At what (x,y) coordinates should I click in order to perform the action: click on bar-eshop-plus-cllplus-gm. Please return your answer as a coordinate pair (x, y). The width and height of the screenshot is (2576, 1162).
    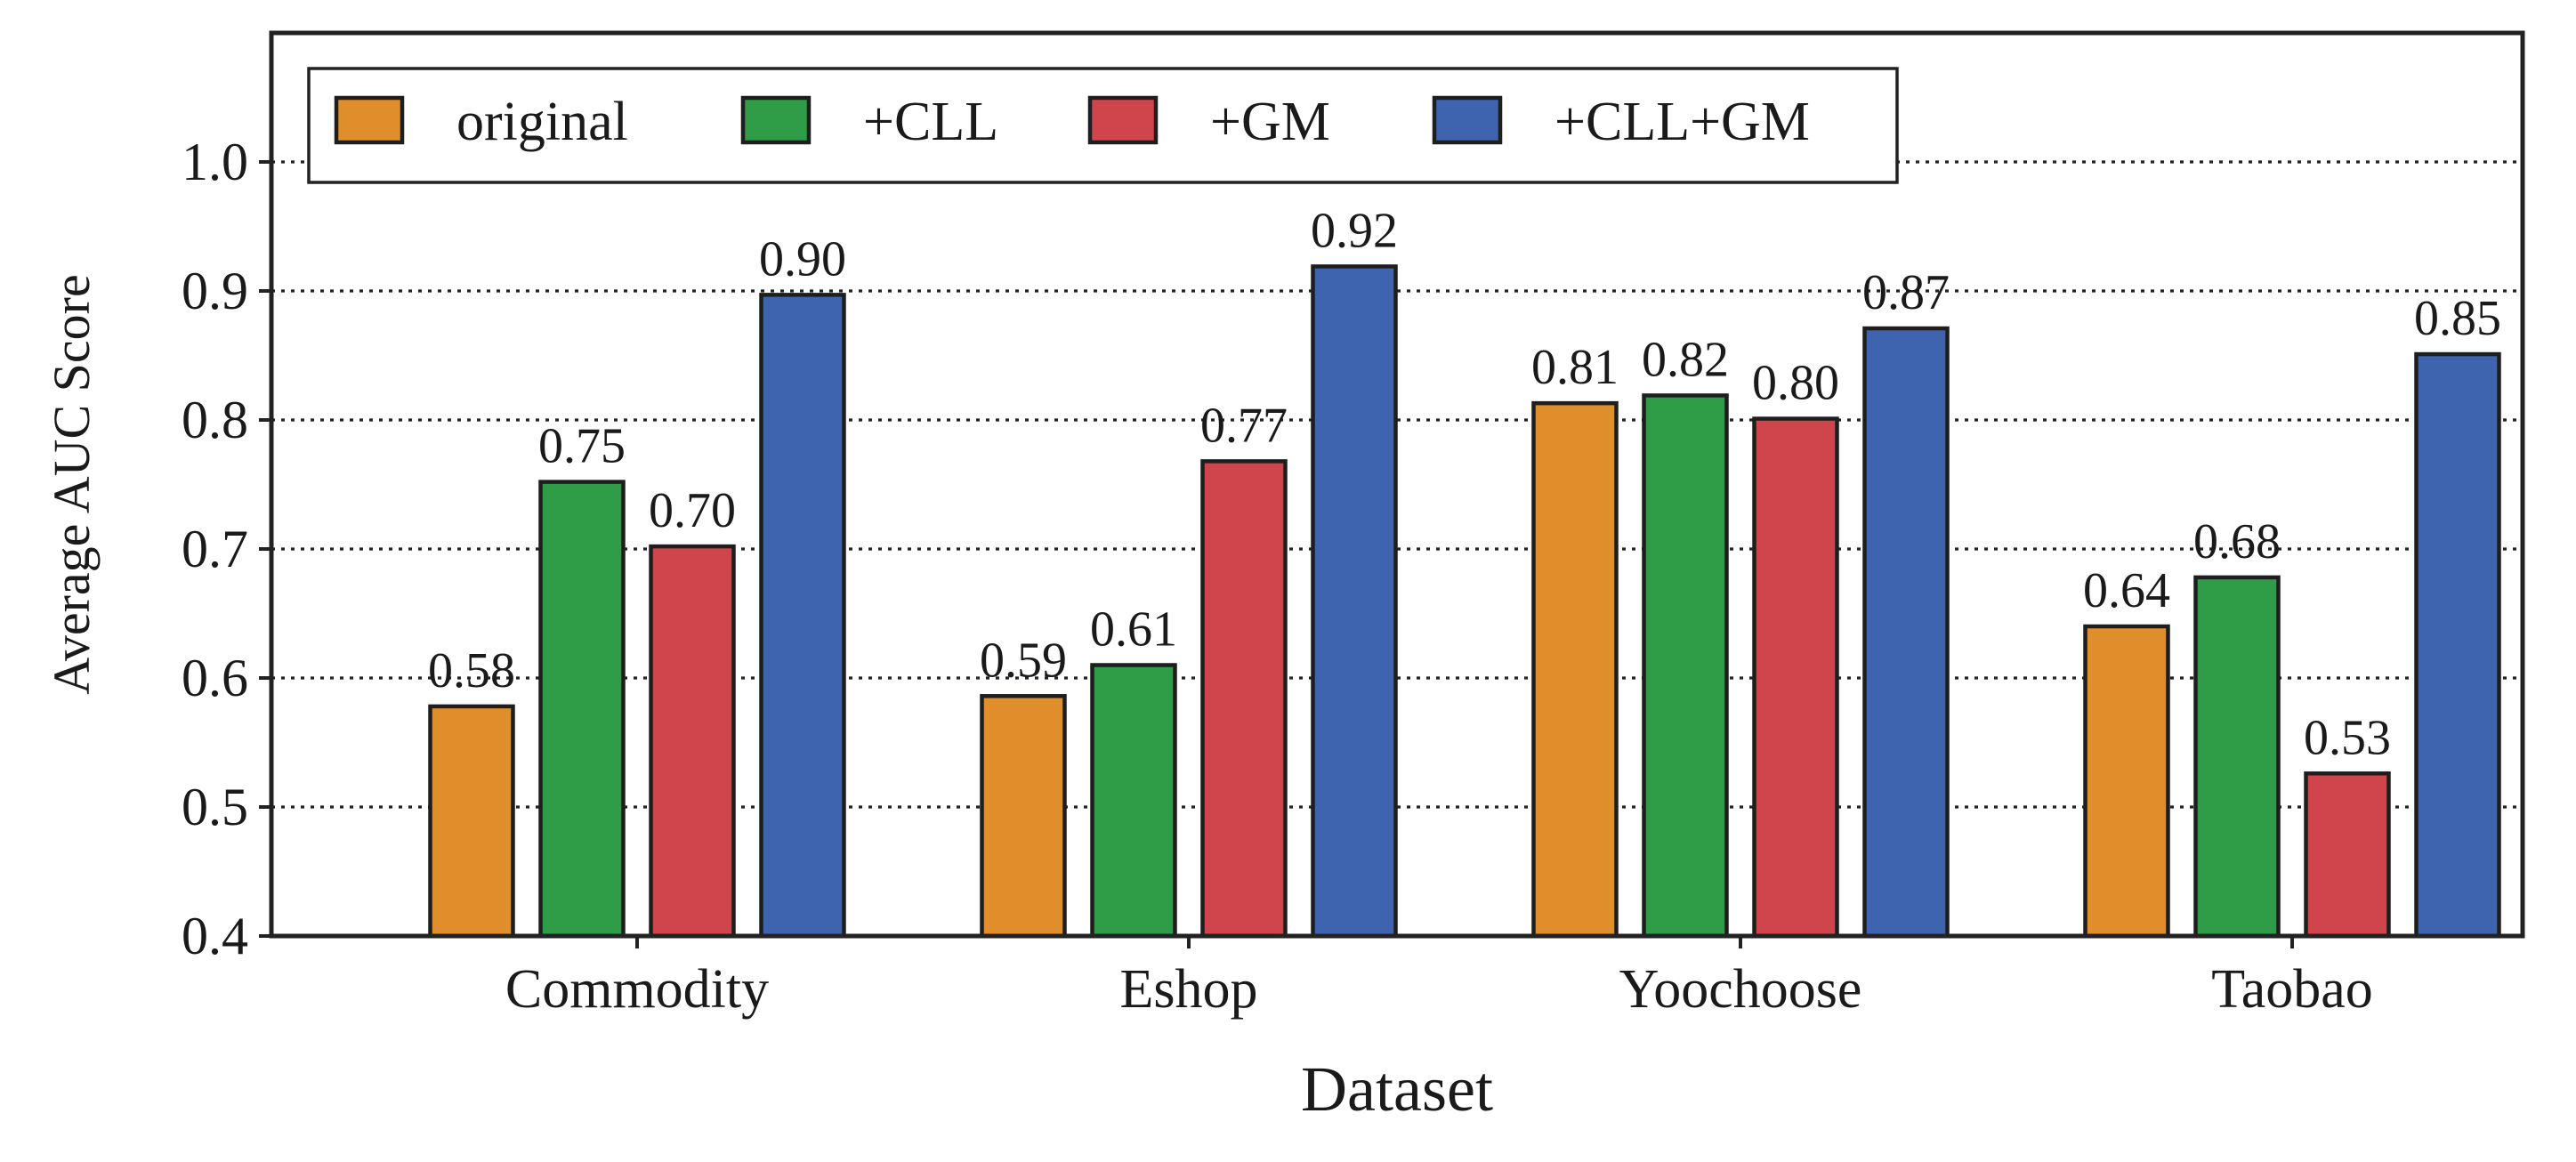
    Looking at the image, I should click on (1354, 601).